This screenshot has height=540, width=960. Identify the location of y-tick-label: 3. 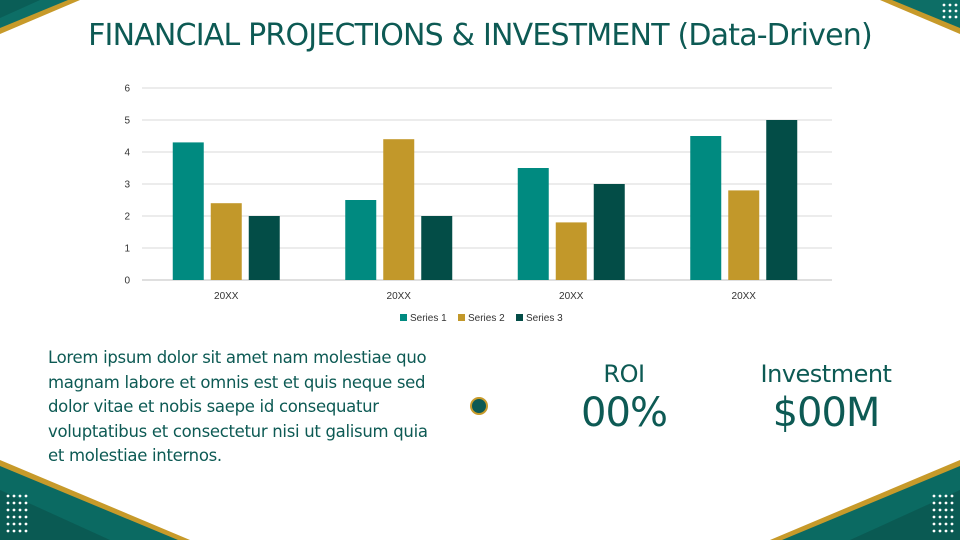
(127, 185).